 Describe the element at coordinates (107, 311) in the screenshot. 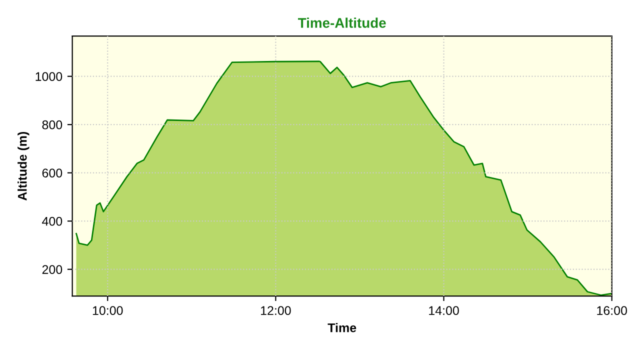

I see `x-tick-label: 10:00` at that location.